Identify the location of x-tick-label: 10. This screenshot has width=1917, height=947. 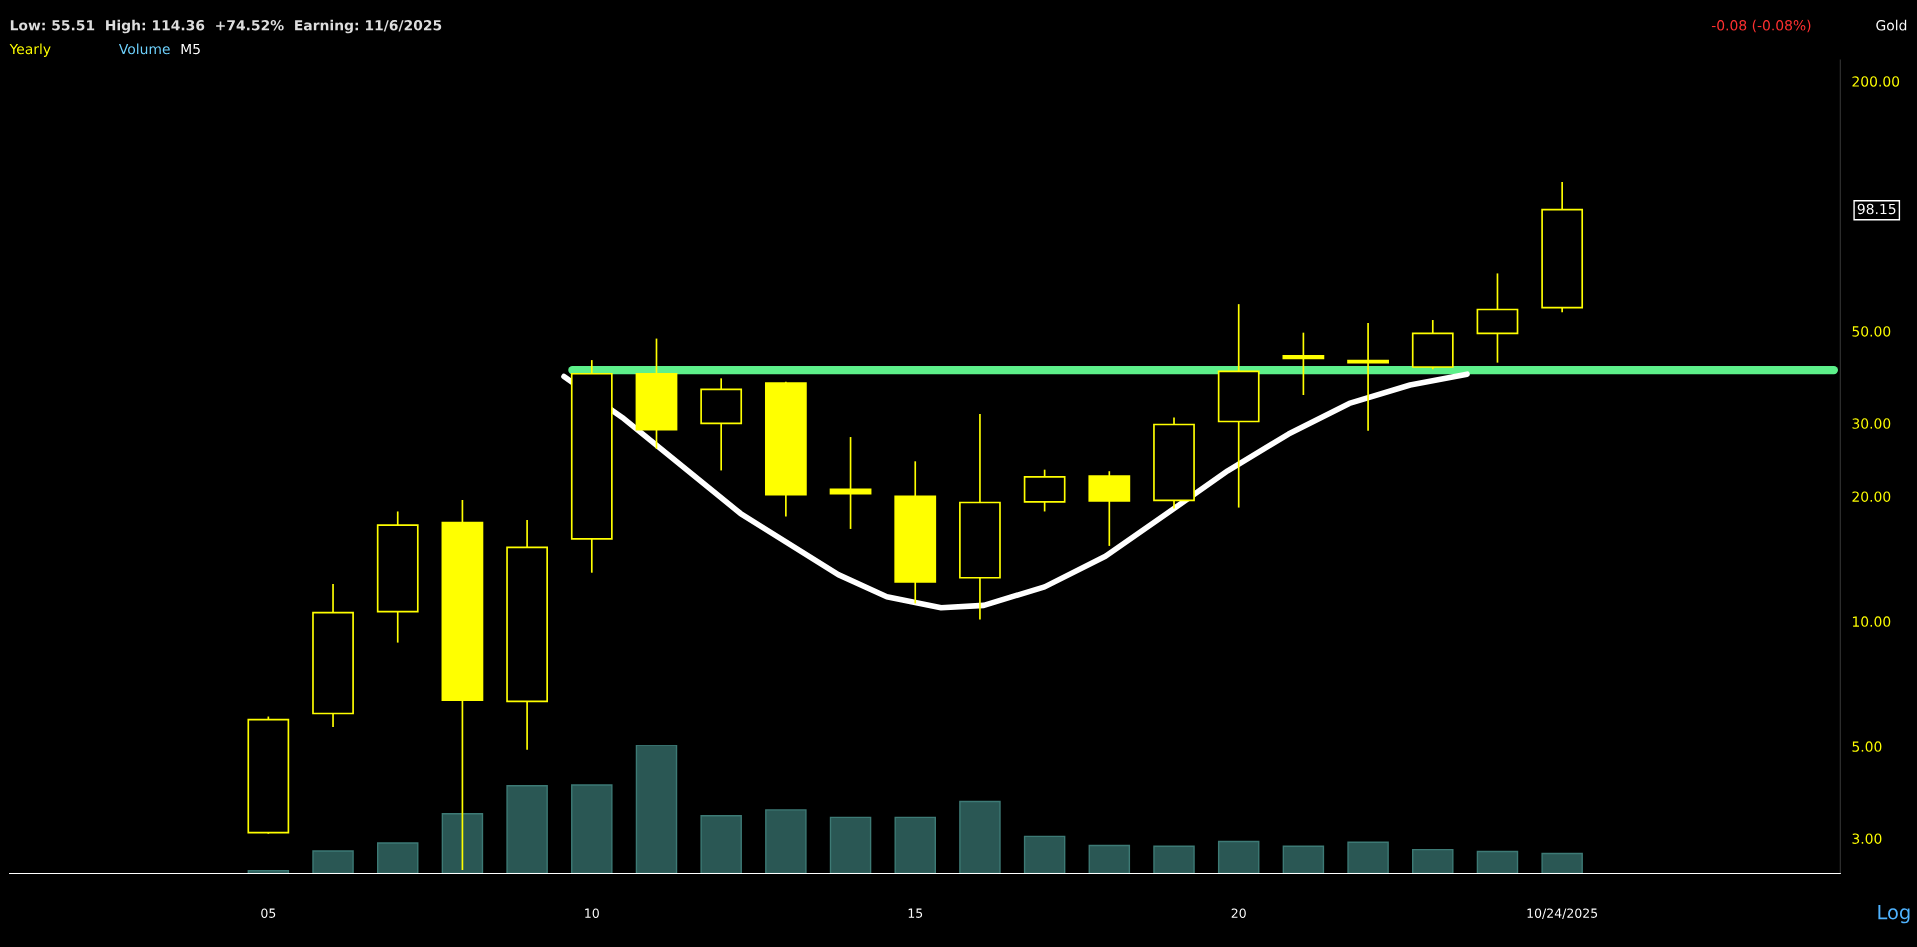
(592, 913).